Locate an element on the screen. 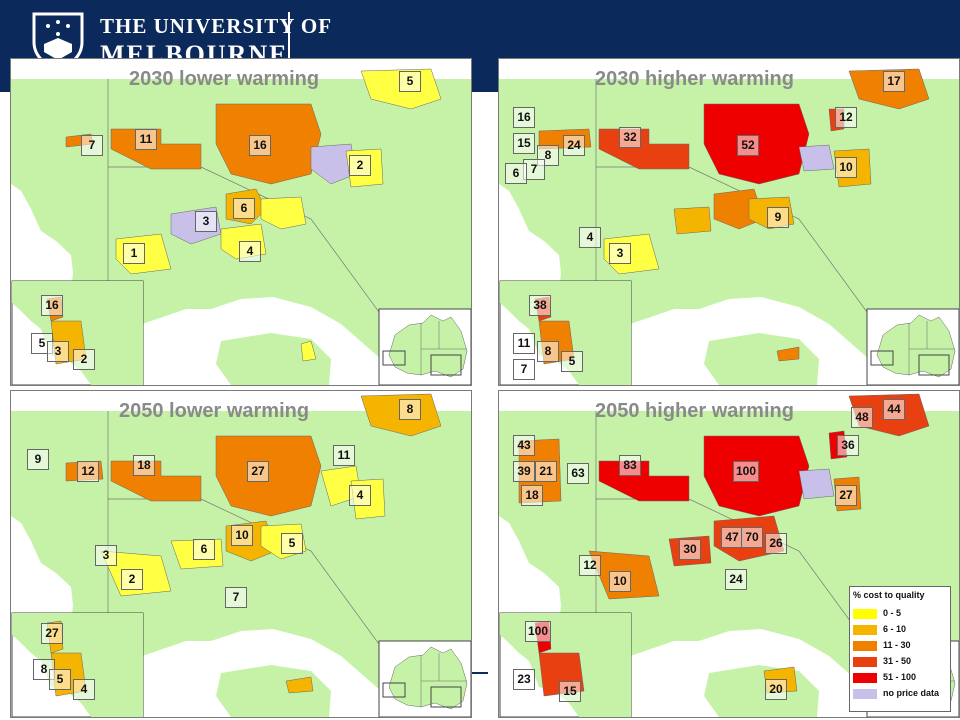 This screenshot has width=960, height=720. map-label: 63 is located at coordinates (578, 473).